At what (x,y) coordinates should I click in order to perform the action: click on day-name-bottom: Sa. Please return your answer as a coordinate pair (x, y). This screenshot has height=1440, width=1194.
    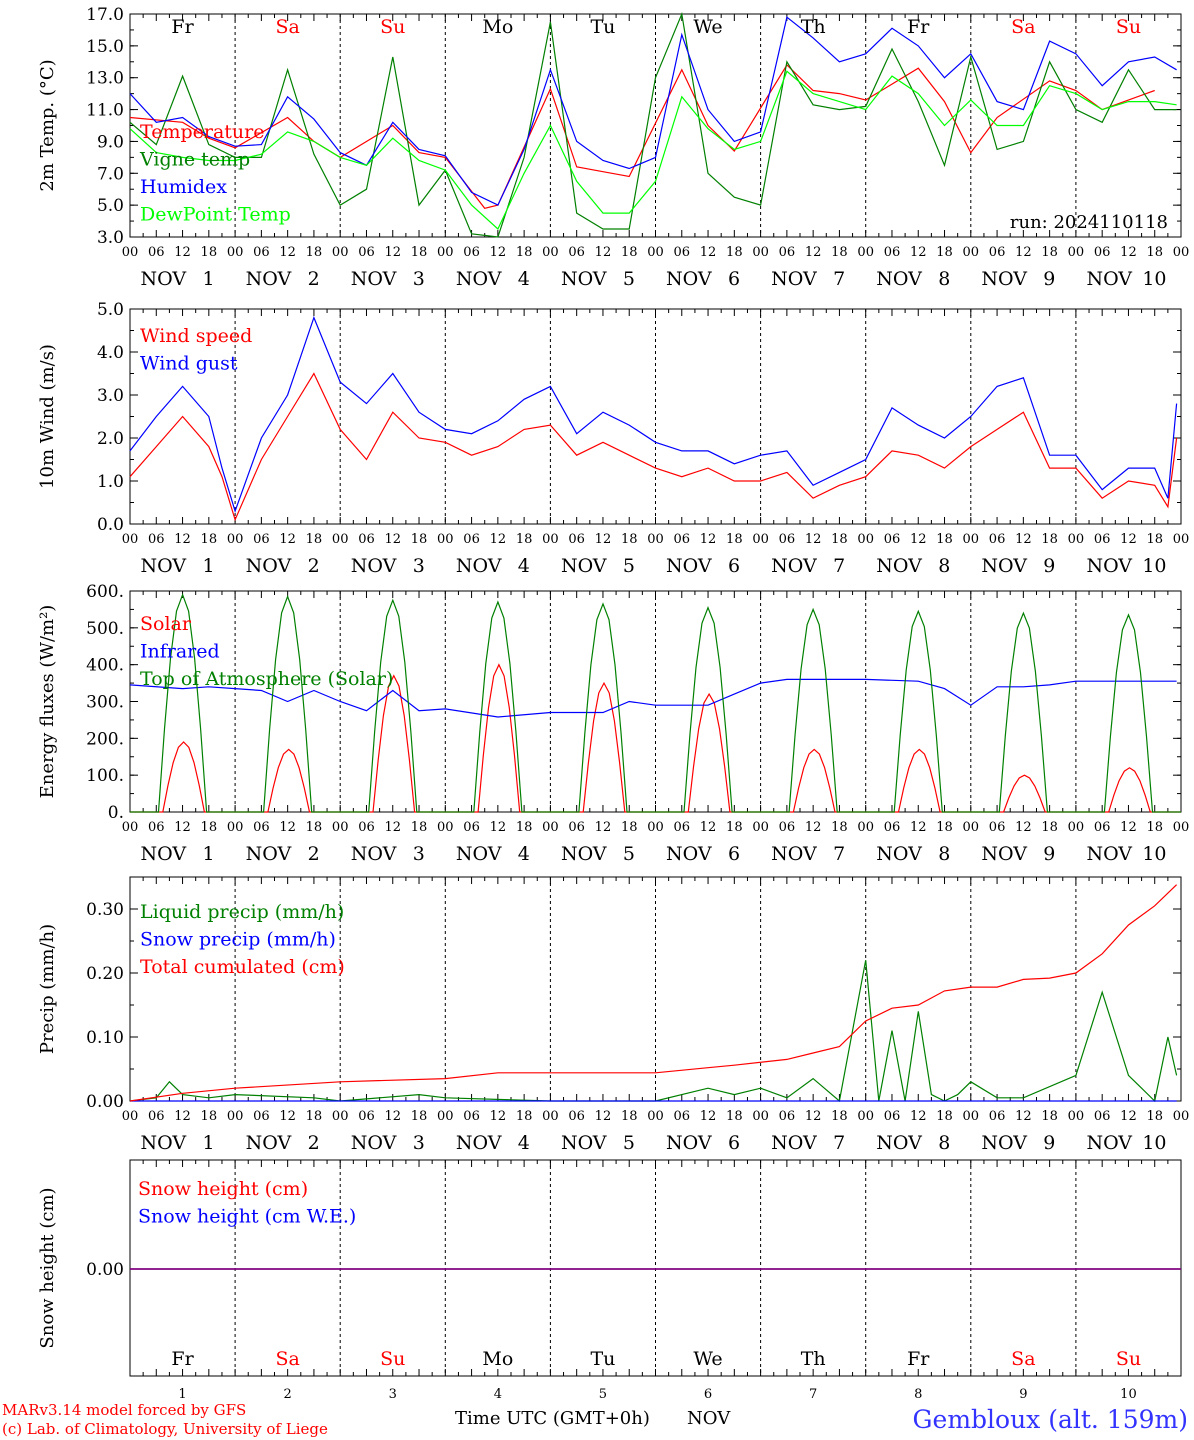
    Looking at the image, I should click on (1023, 1359).